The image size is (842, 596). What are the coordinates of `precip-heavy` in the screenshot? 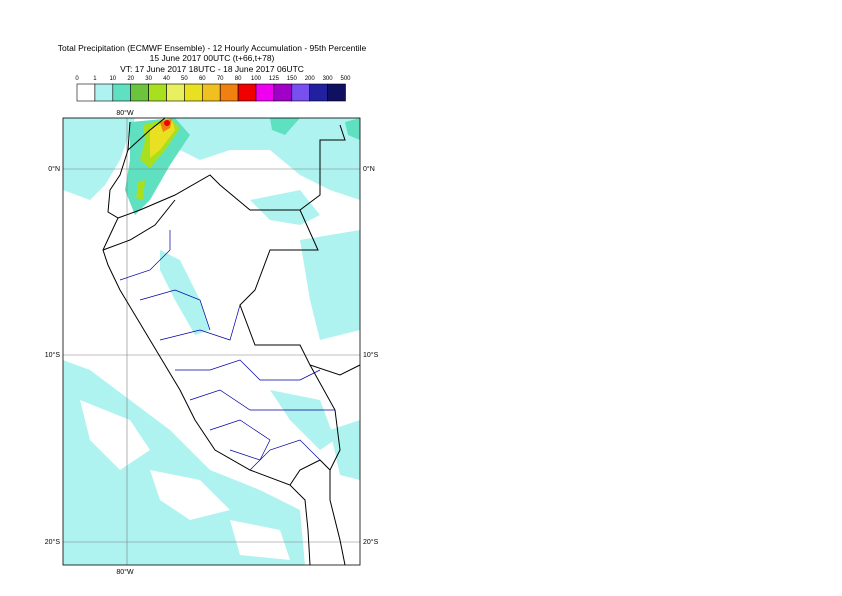 It's located at (158, 159).